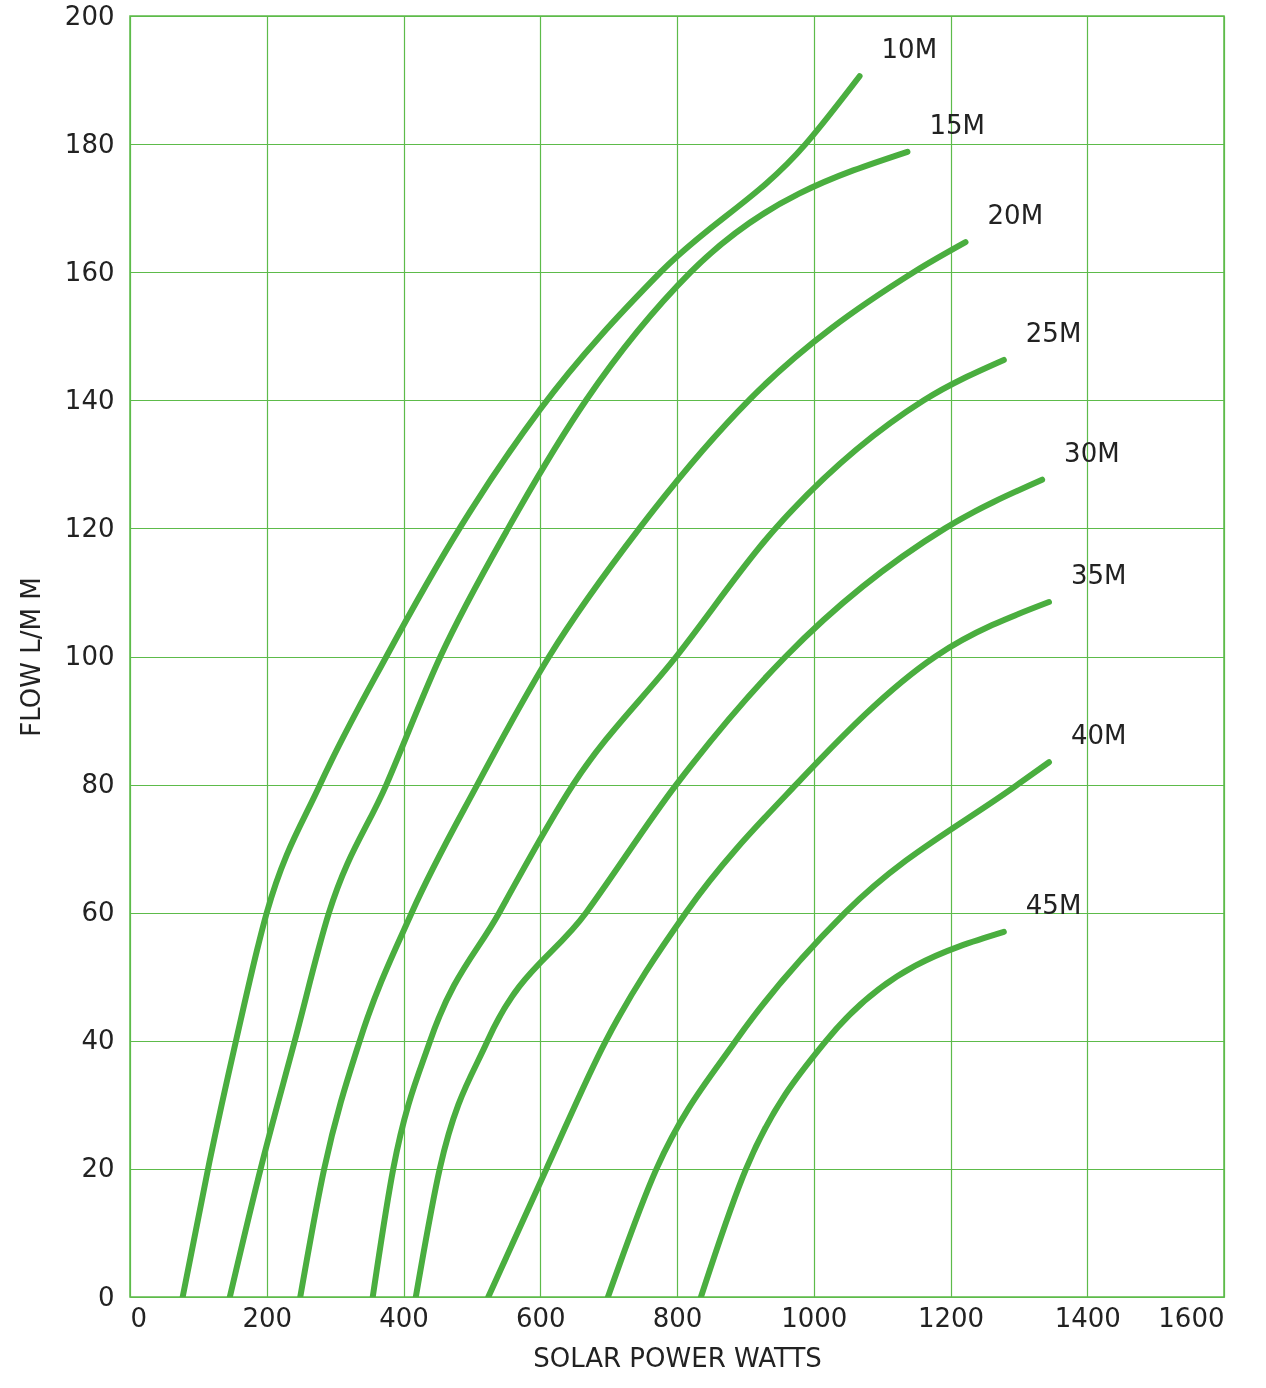 The height and width of the screenshot is (1388, 1266). What do you see at coordinates (1087, 1317) in the screenshot?
I see `x-tick-label: 1400` at bounding box center [1087, 1317].